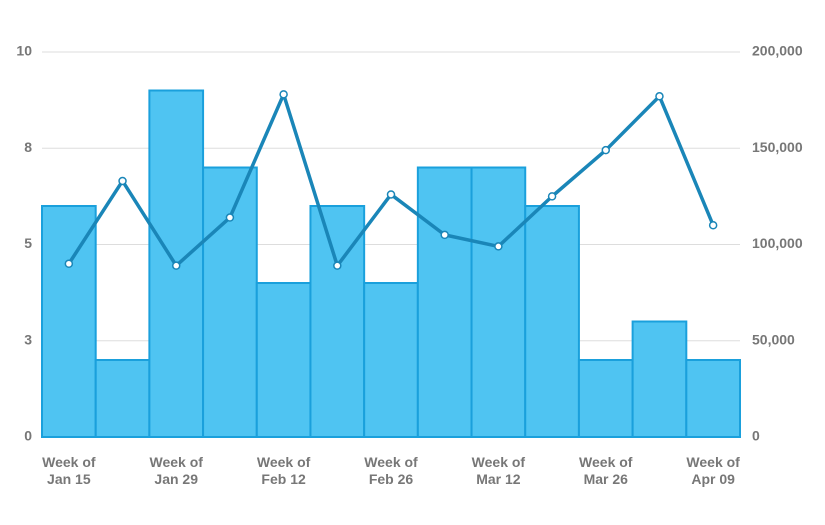 This screenshot has width=825, height=525. What do you see at coordinates (24, 51) in the screenshot?
I see `y-tick-label: 10` at bounding box center [24, 51].